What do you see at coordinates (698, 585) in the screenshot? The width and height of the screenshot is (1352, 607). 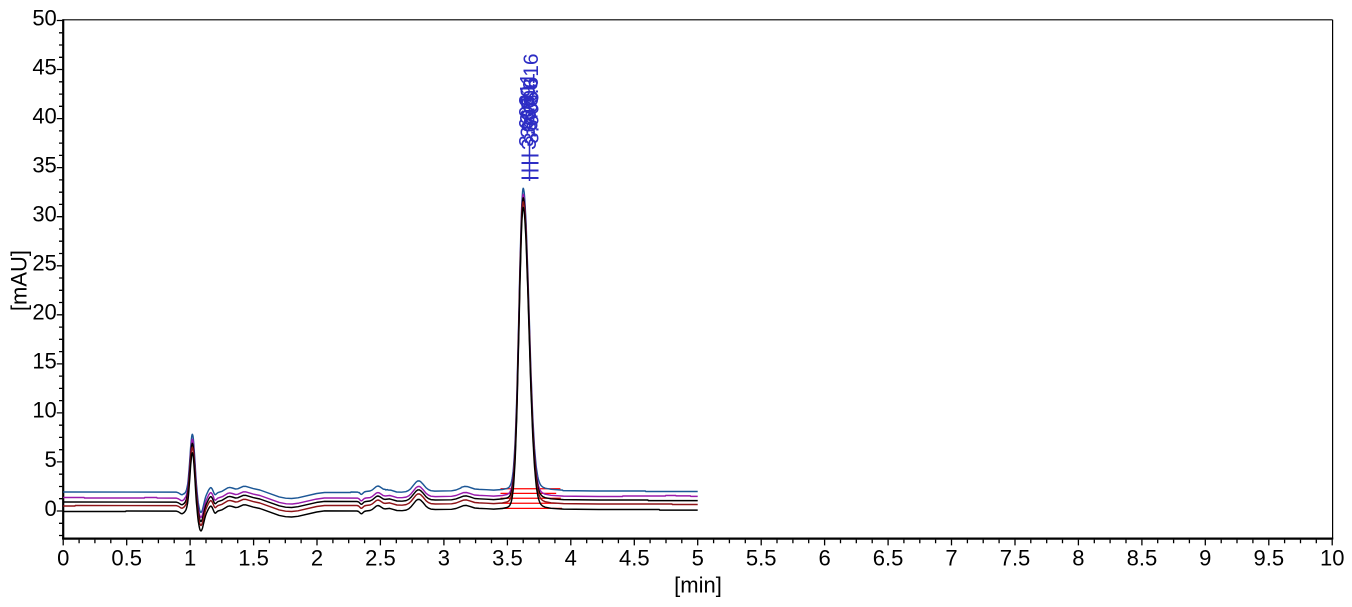 I see `svg-text: [min]` at bounding box center [698, 585].